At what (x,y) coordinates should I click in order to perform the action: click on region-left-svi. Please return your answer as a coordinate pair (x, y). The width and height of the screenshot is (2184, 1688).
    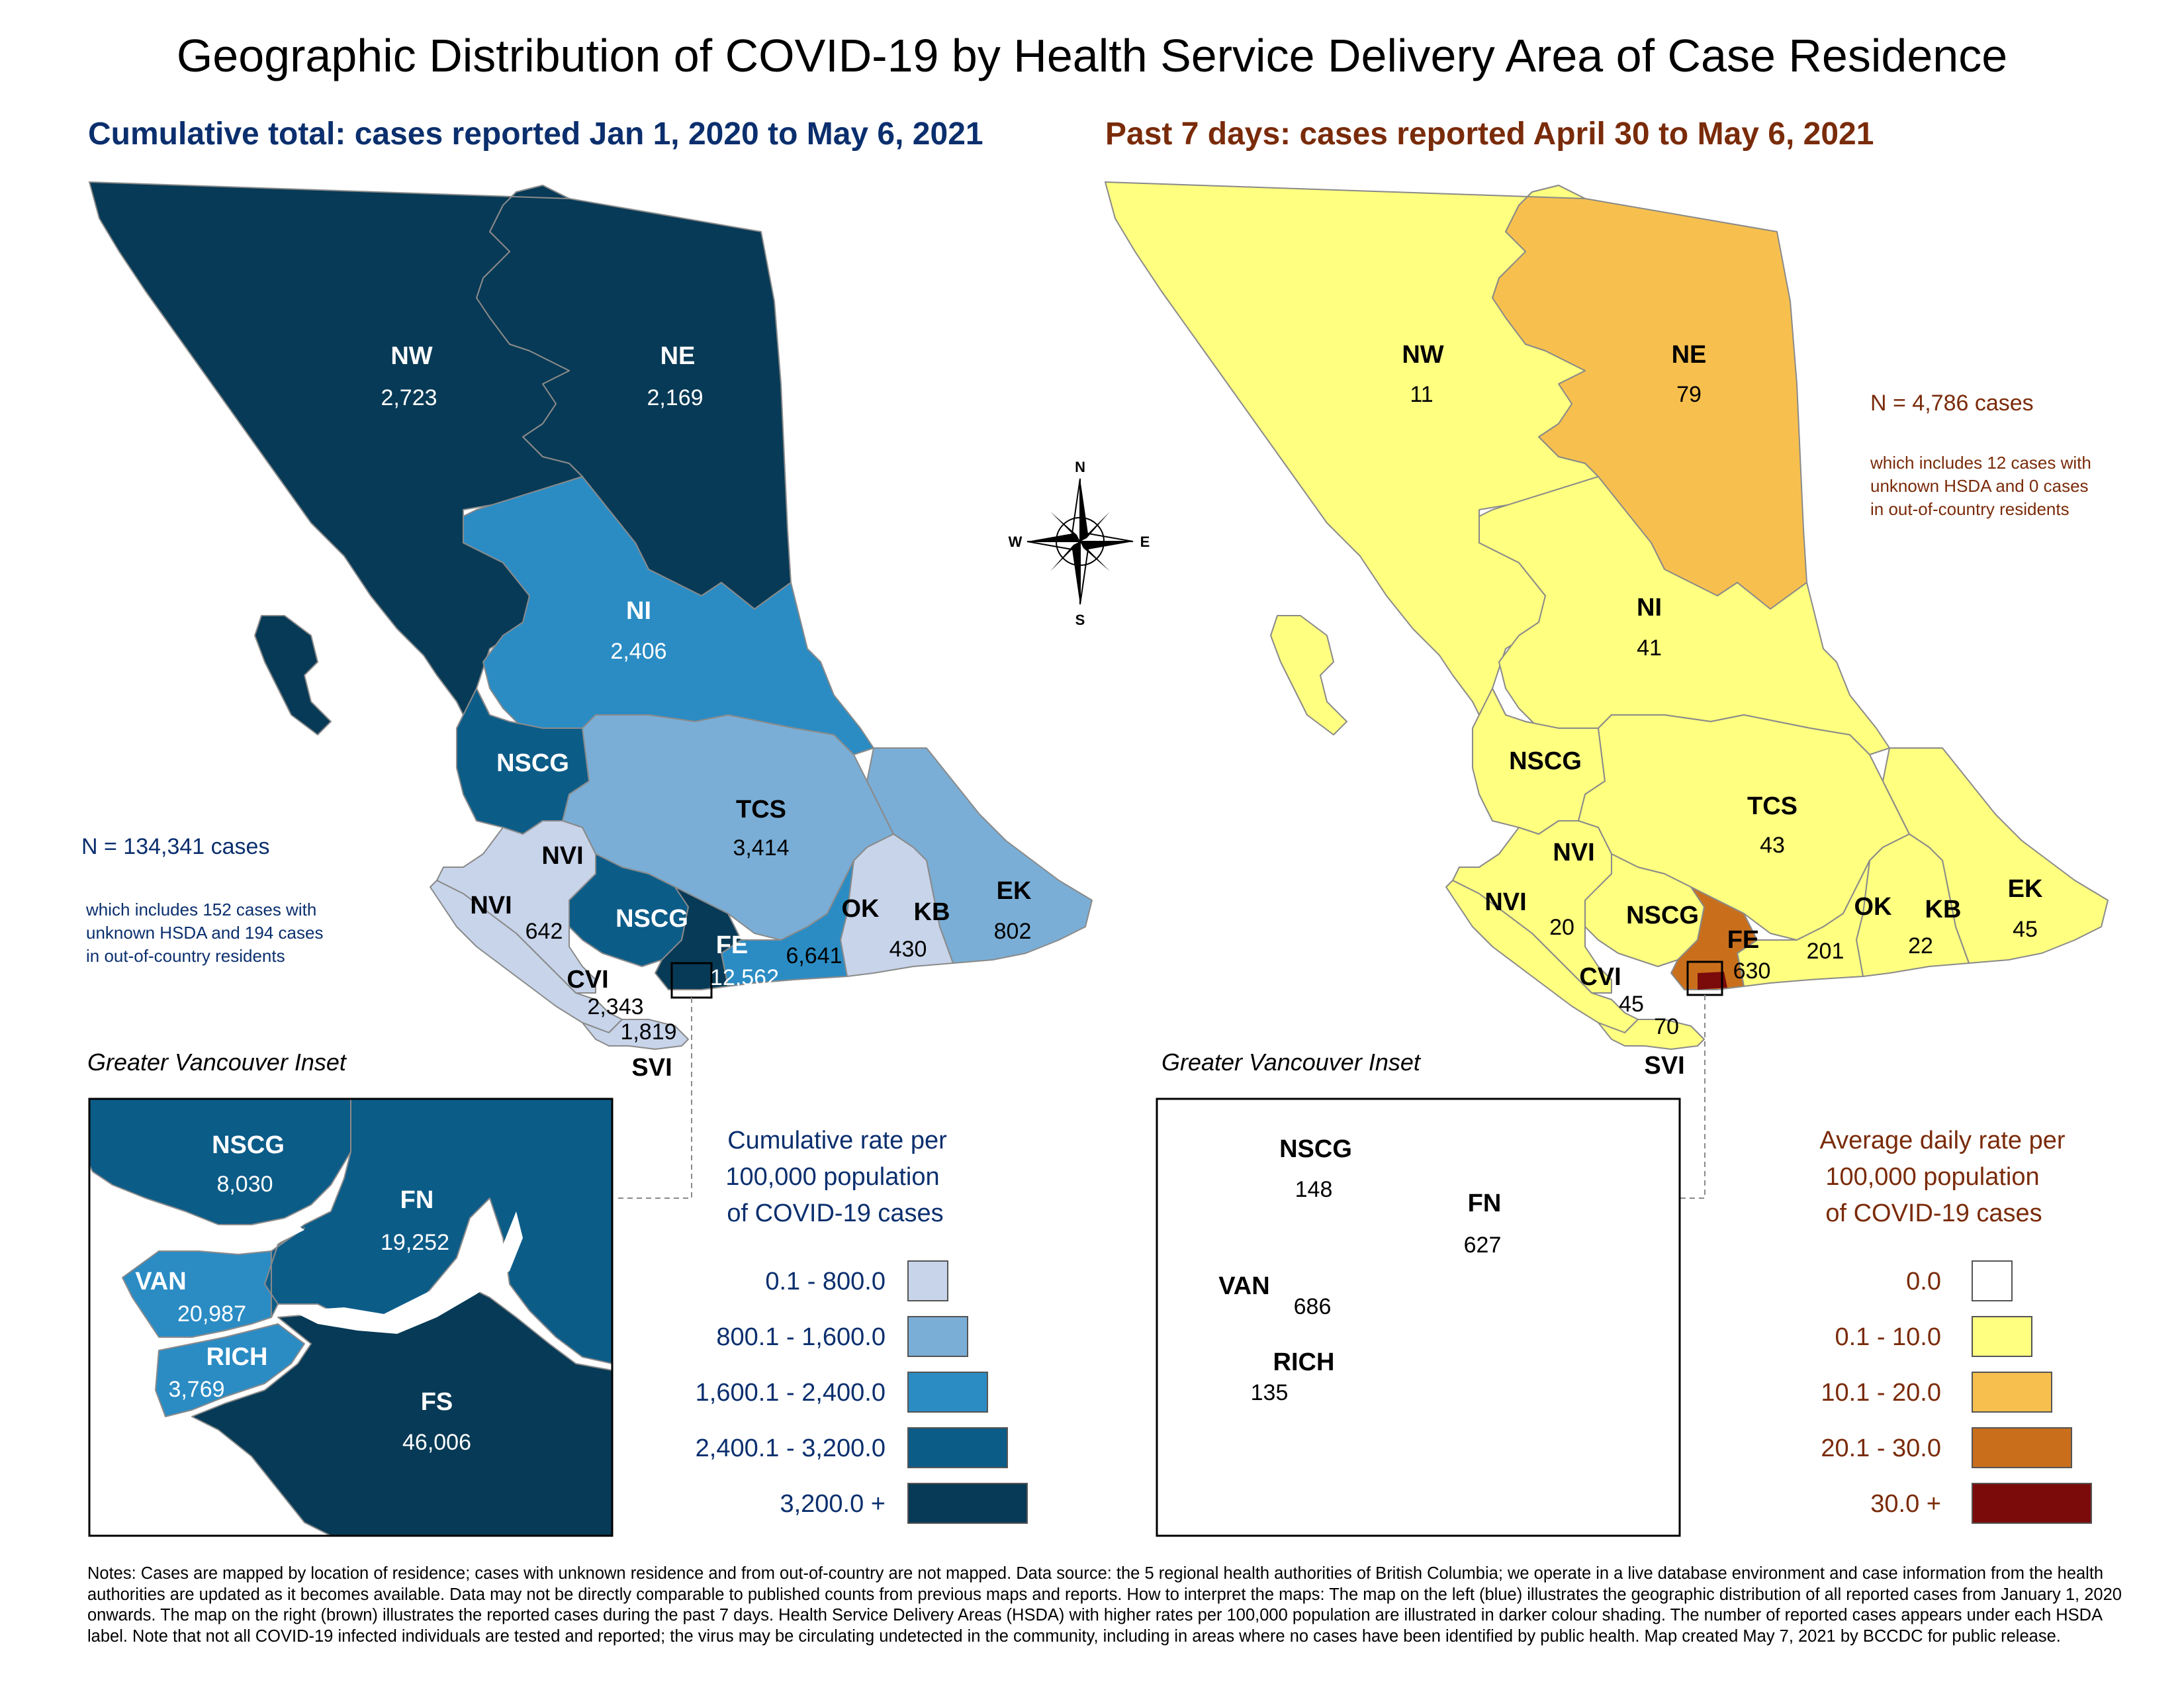
    Looking at the image, I should click on (635, 1034).